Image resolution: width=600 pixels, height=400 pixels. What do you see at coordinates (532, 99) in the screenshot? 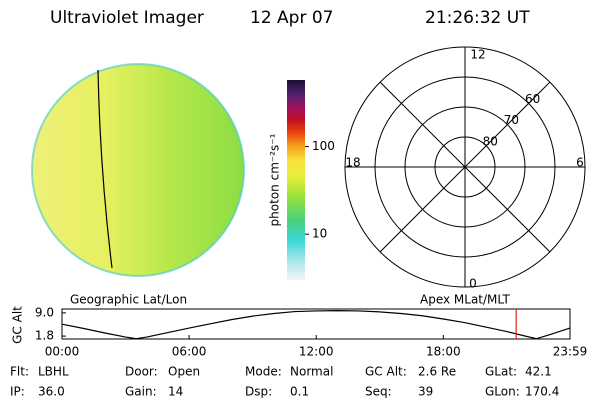
I see `lat-label: 60` at bounding box center [532, 99].